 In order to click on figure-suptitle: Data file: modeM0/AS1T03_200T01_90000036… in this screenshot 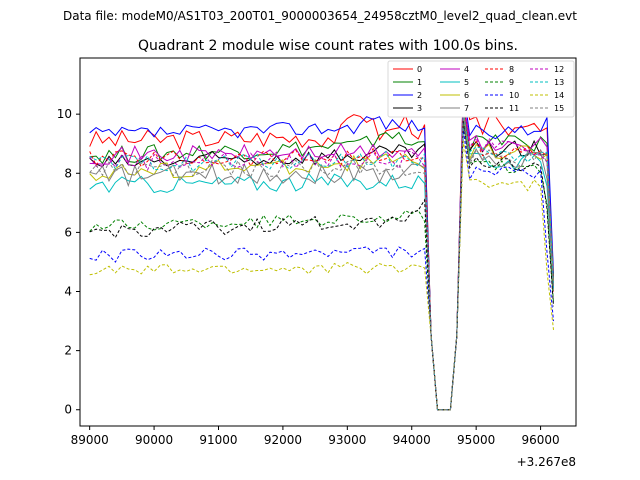, I will do `click(320, 16)`.